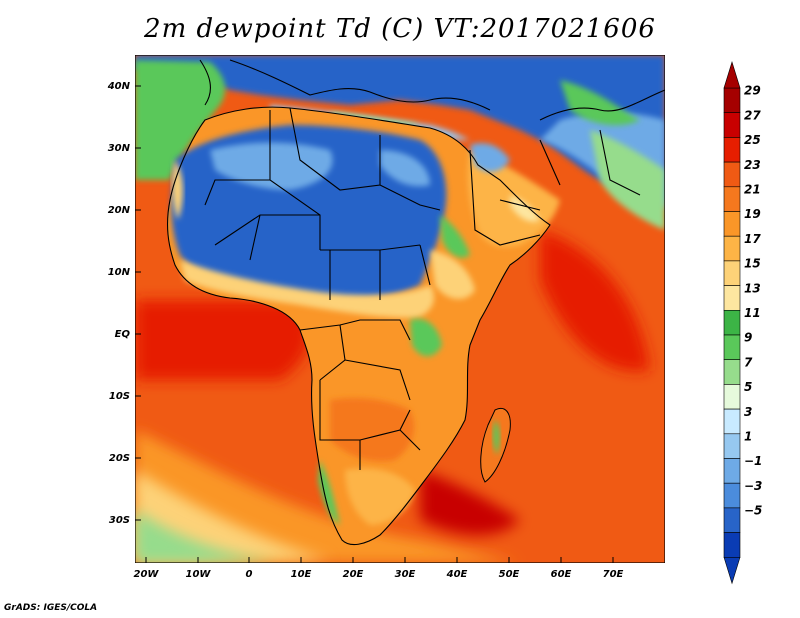 The image size is (800, 618). What do you see at coordinates (748, 412) in the screenshot?
I see `colorbar-label: 3` at bounding box center [748, 412].